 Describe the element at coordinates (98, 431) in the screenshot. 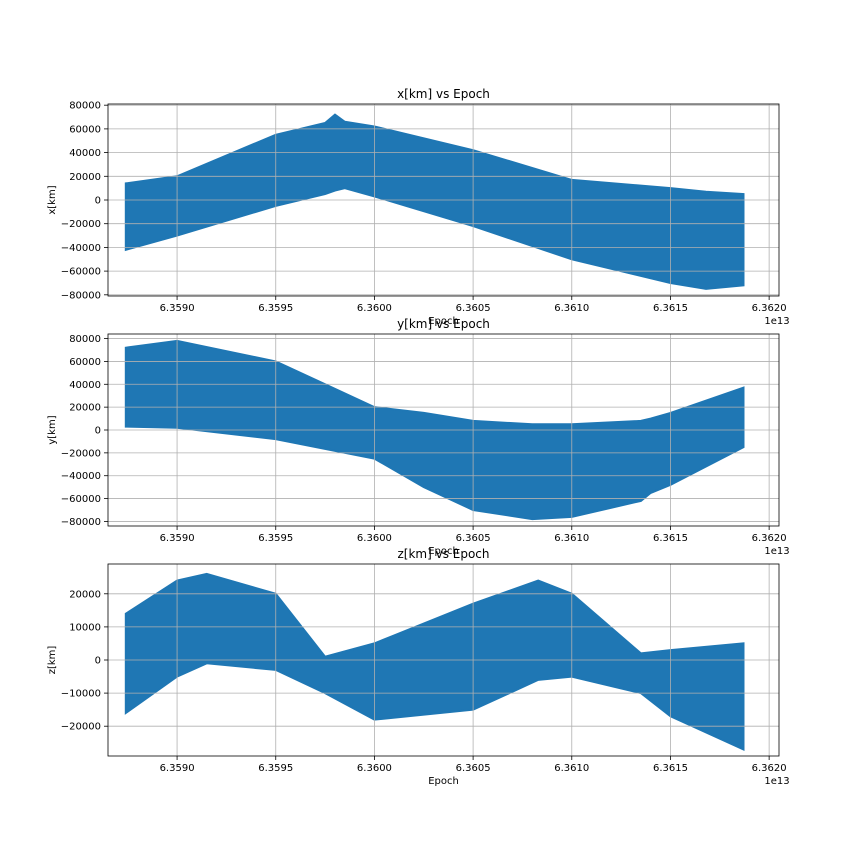

I see `chart-2-ytick-label-4: 0` at that location.